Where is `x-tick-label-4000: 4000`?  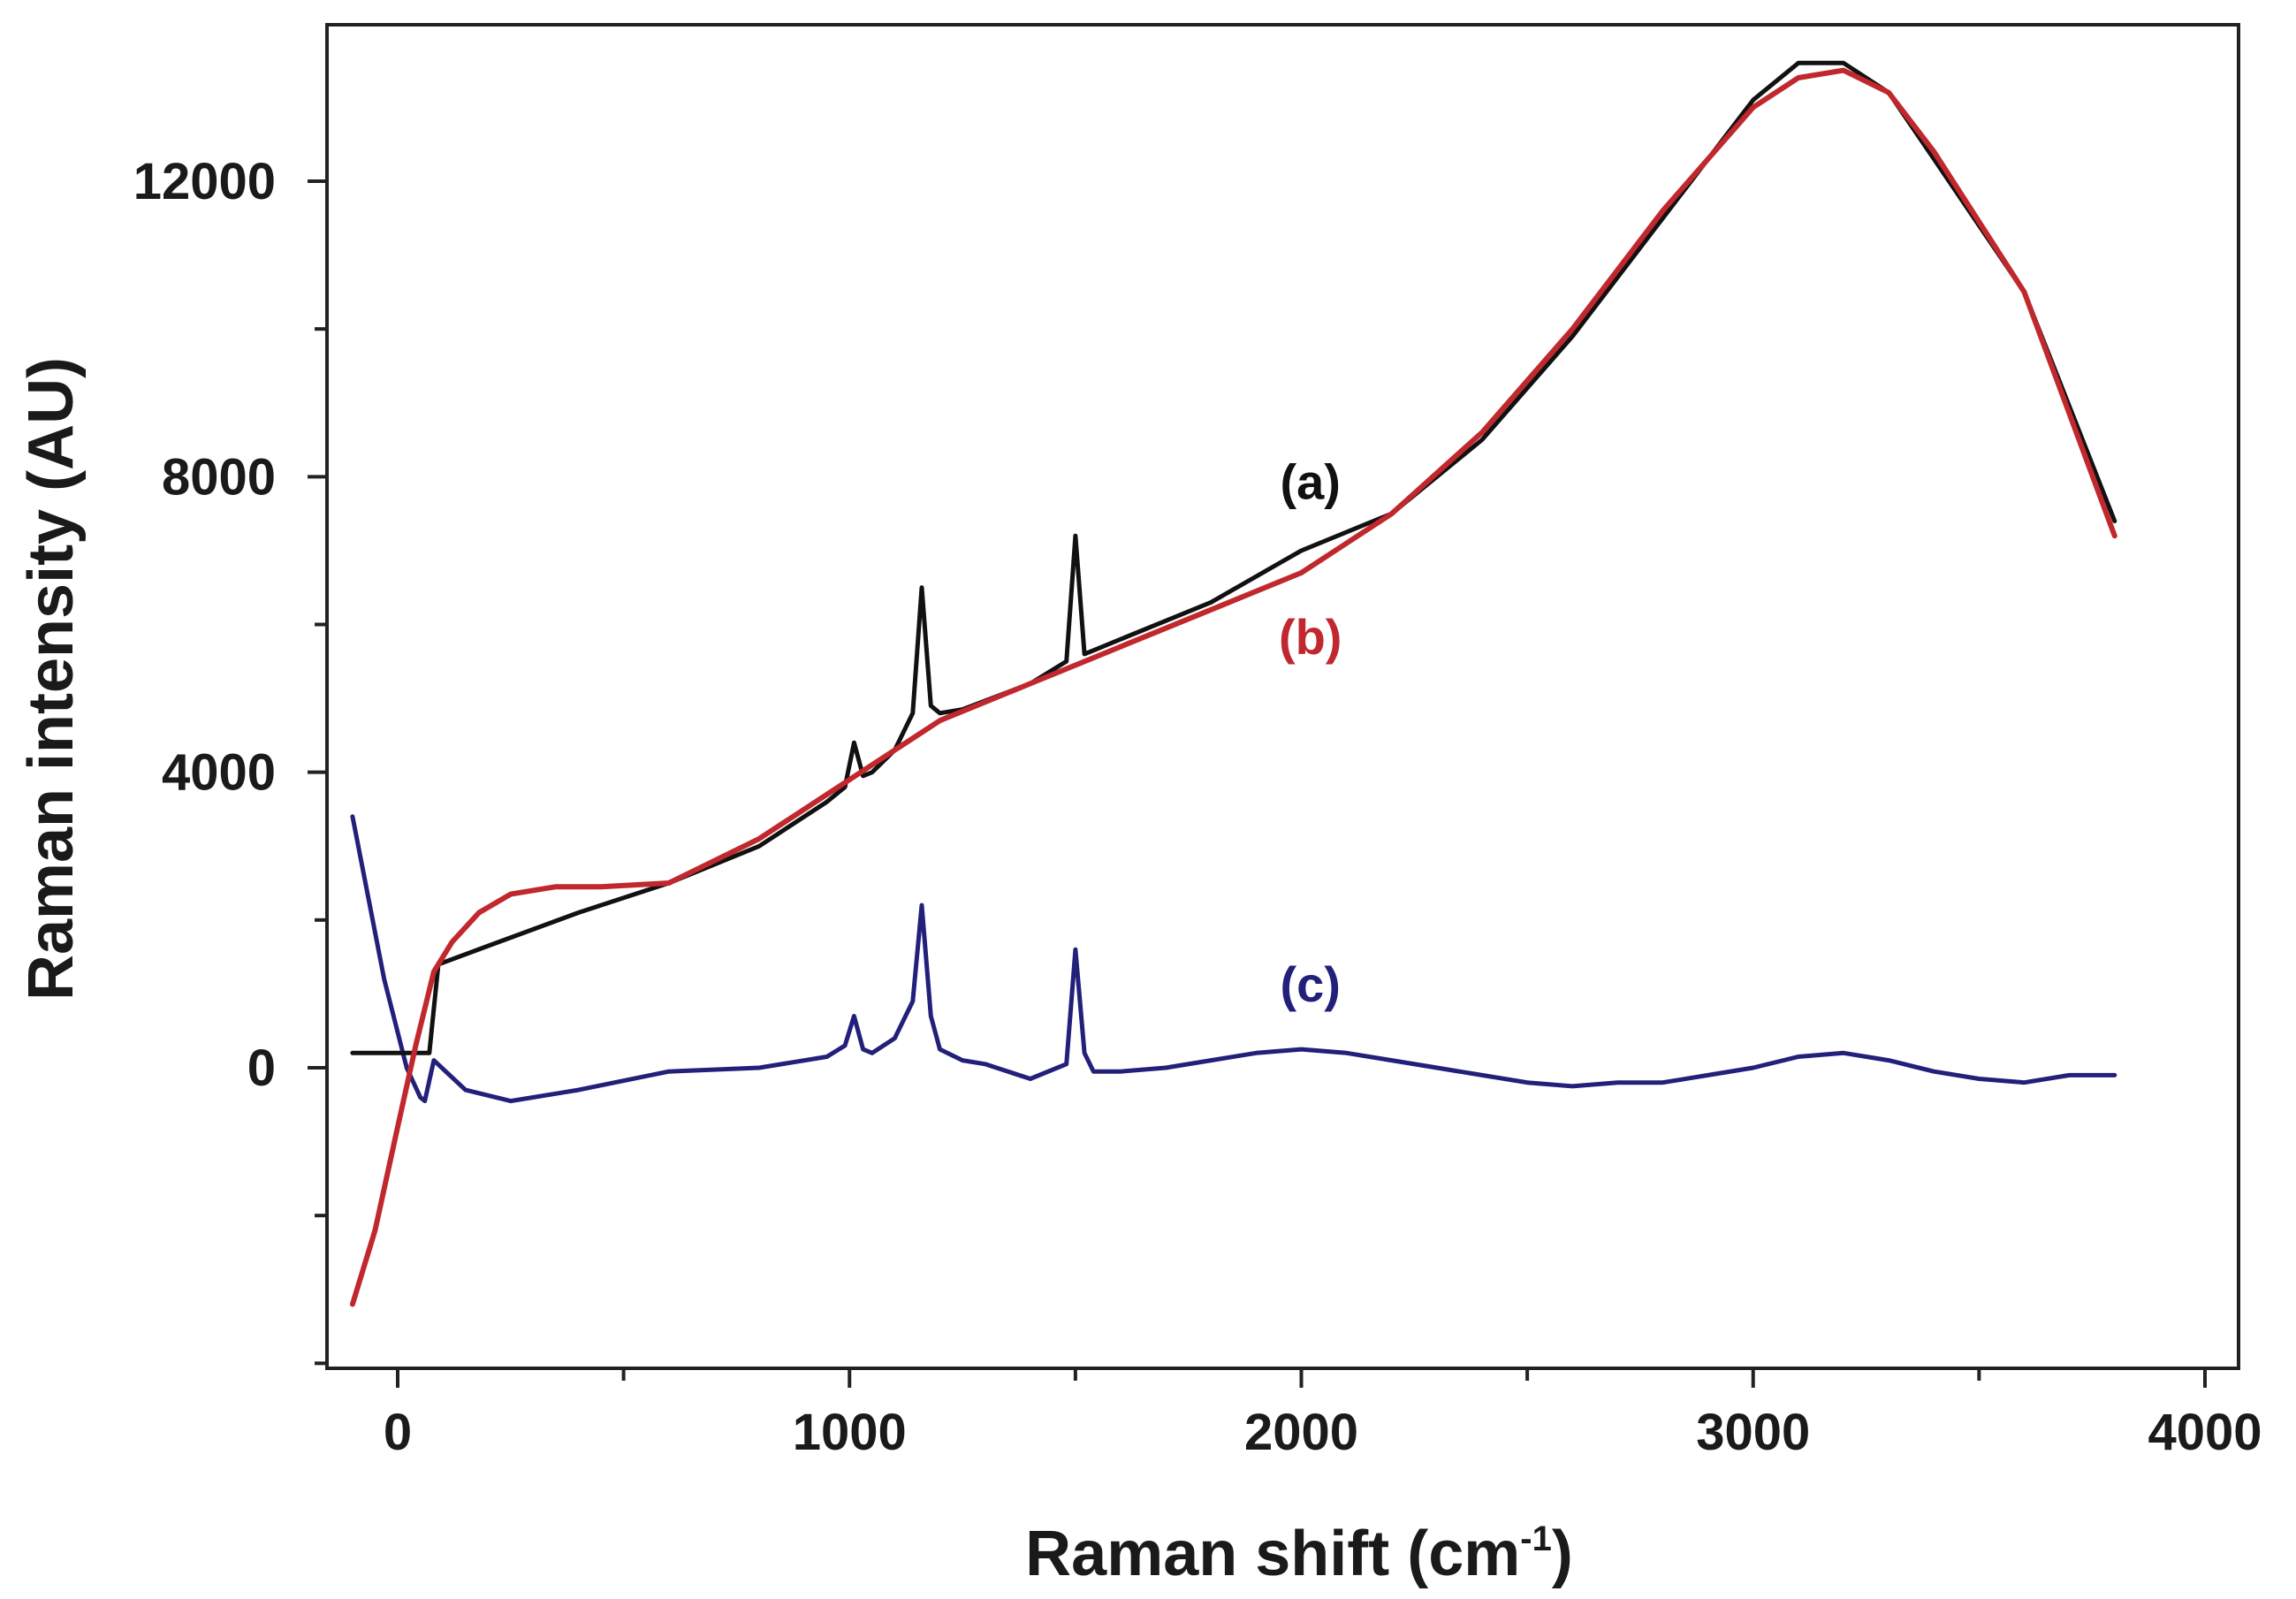
x-tick-label-4000: 4000 is located at coordinates (2205, 1432).